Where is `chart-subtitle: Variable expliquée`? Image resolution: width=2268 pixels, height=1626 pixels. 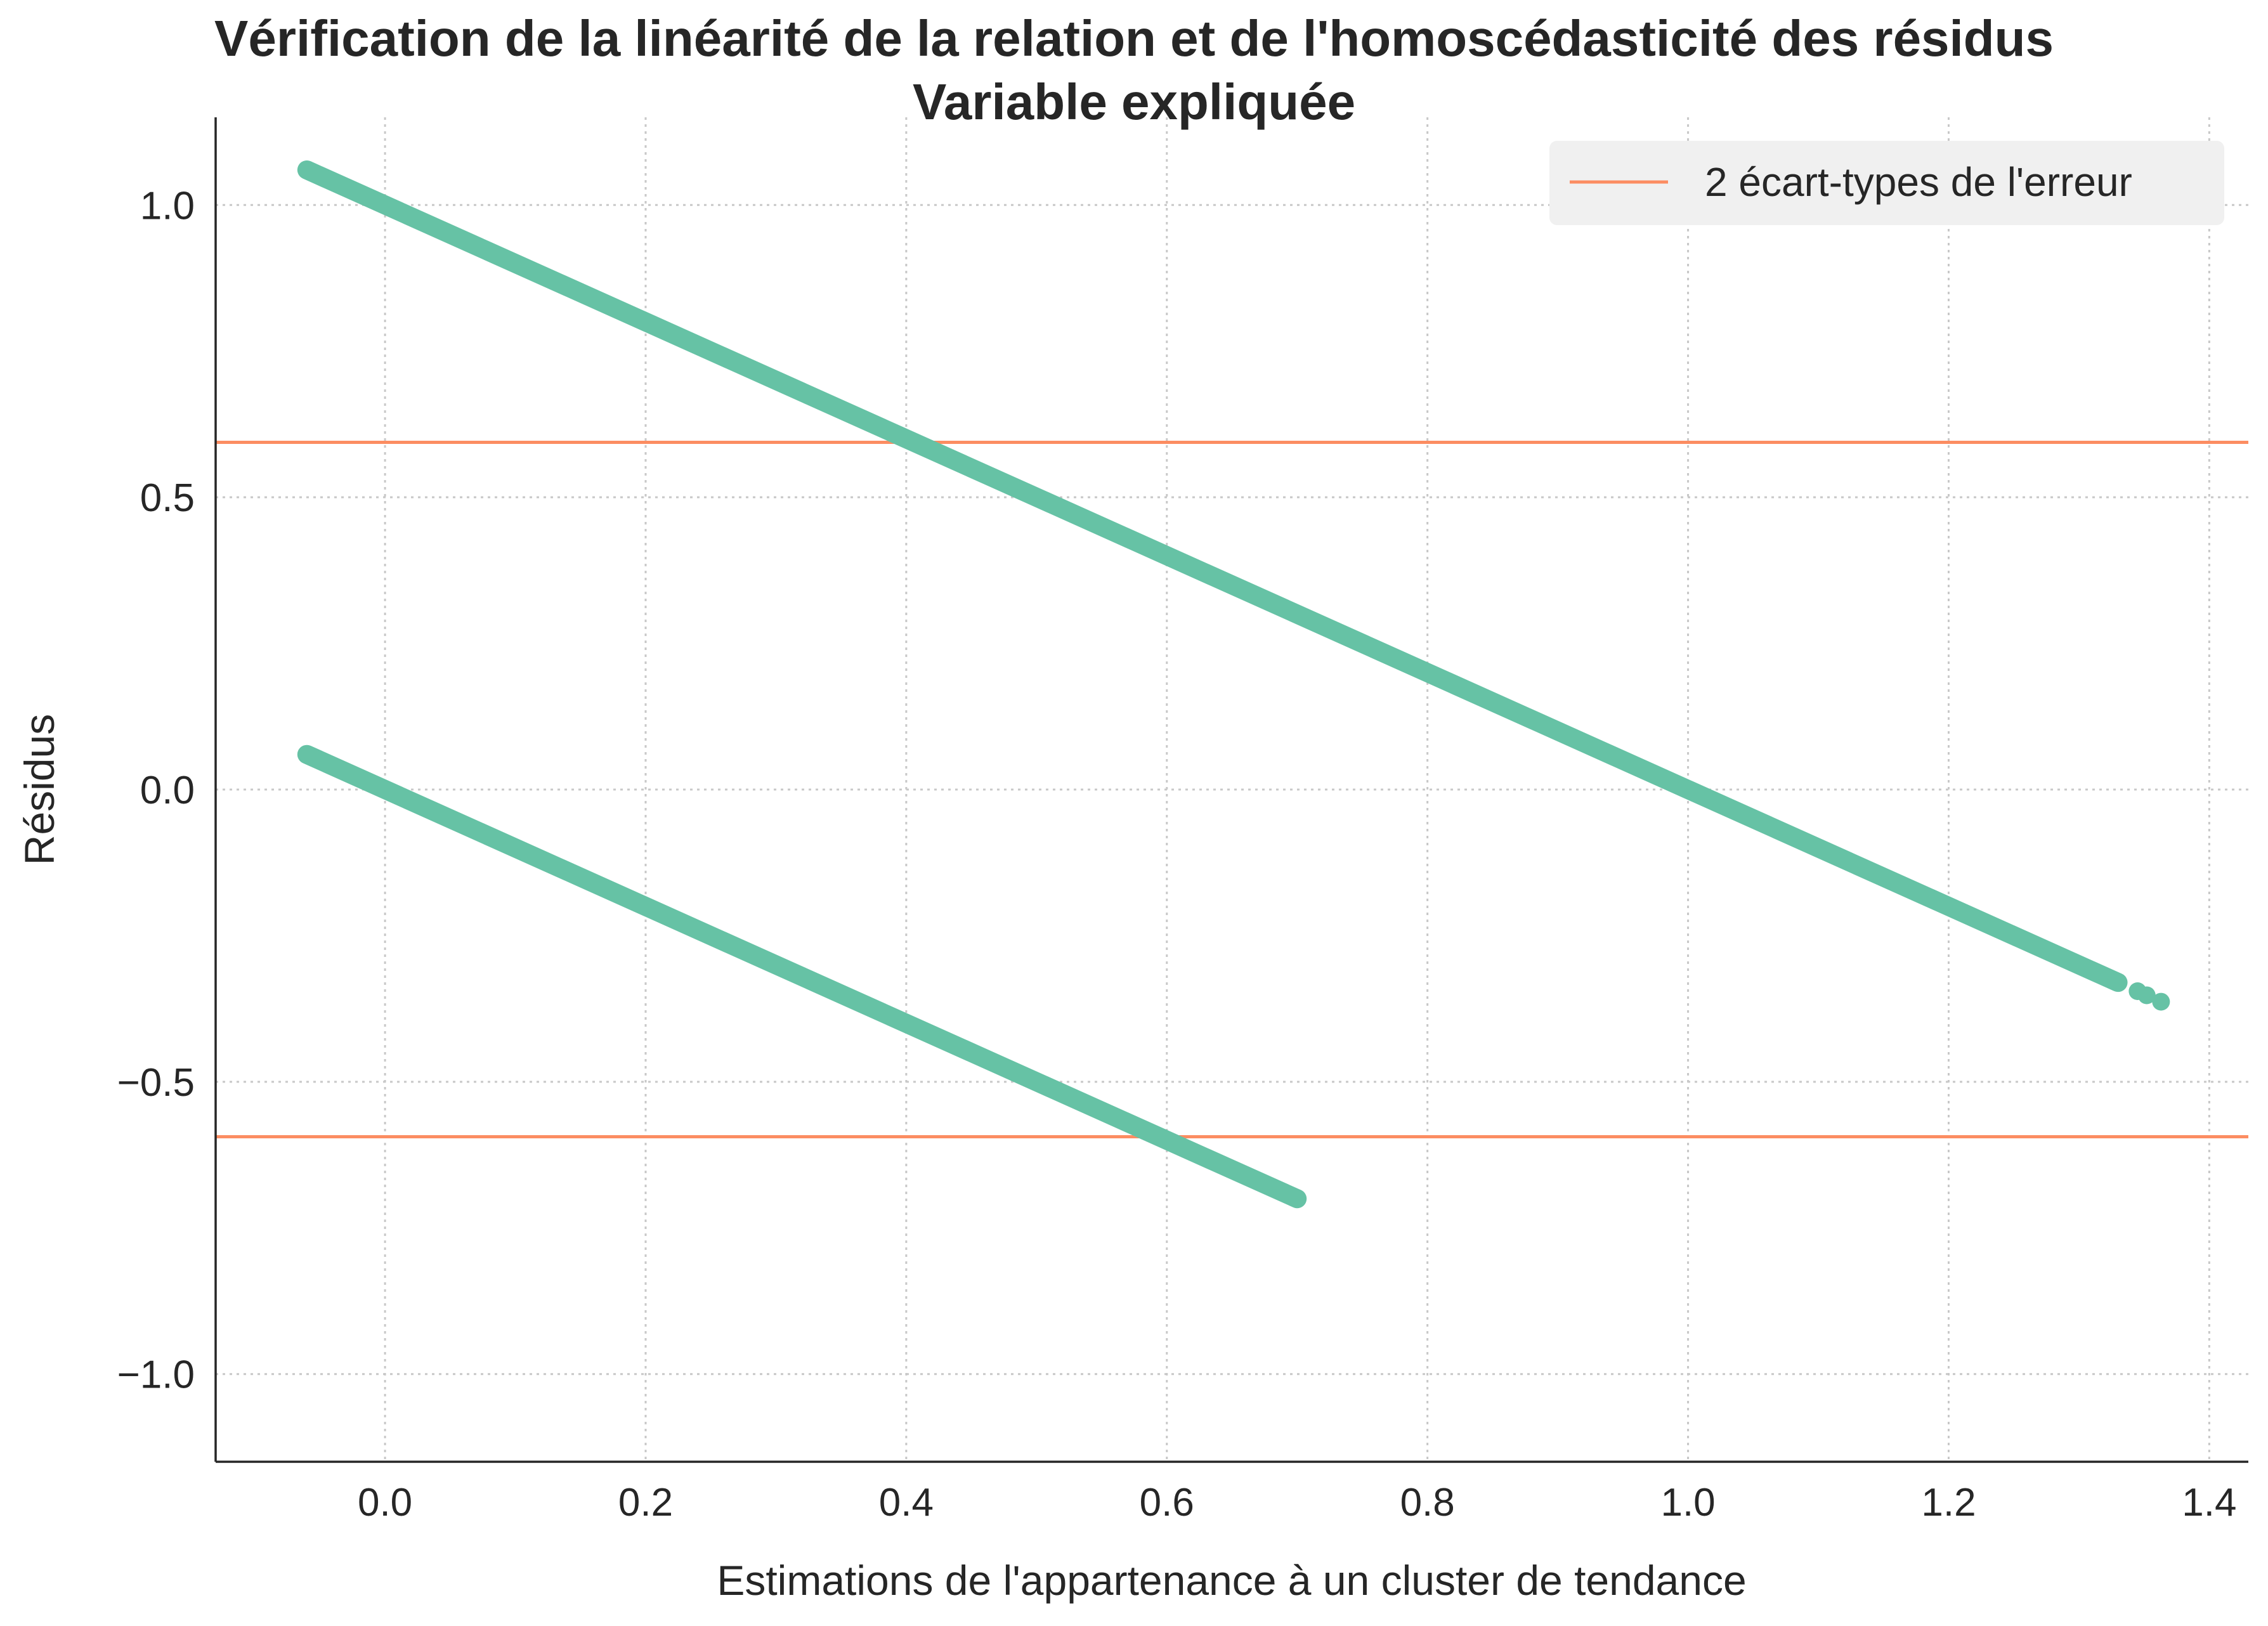 chart-subtitle: Variable expliquée is located at coordinates (1134, 102).